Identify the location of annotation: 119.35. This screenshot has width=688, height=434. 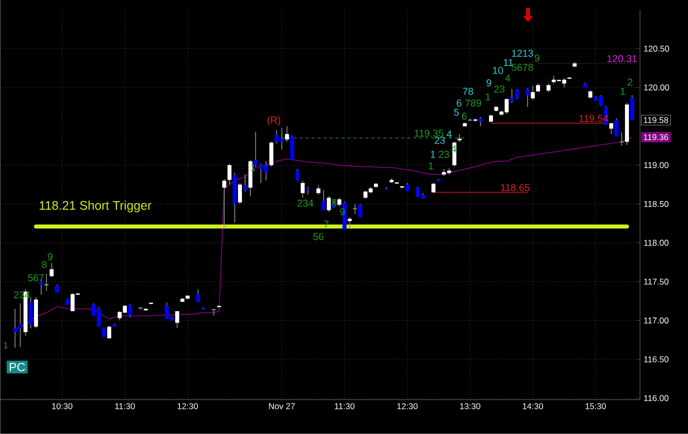
(429, 133).